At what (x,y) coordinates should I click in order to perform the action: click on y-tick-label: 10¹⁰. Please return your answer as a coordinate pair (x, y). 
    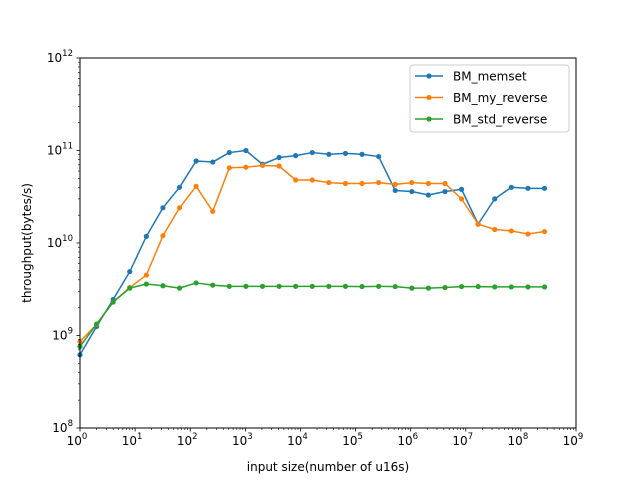
    Looking at the image, I should click on (60, 242).